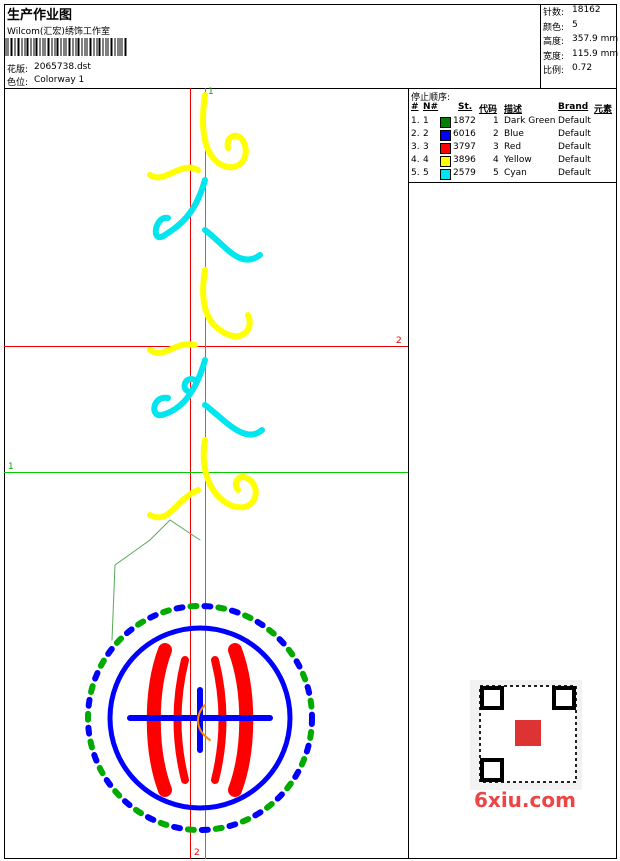  What do you see at coordinates (62, 67) in the screenshot?
I see `design: 2065738.dst` at bounding box center [62, 67].